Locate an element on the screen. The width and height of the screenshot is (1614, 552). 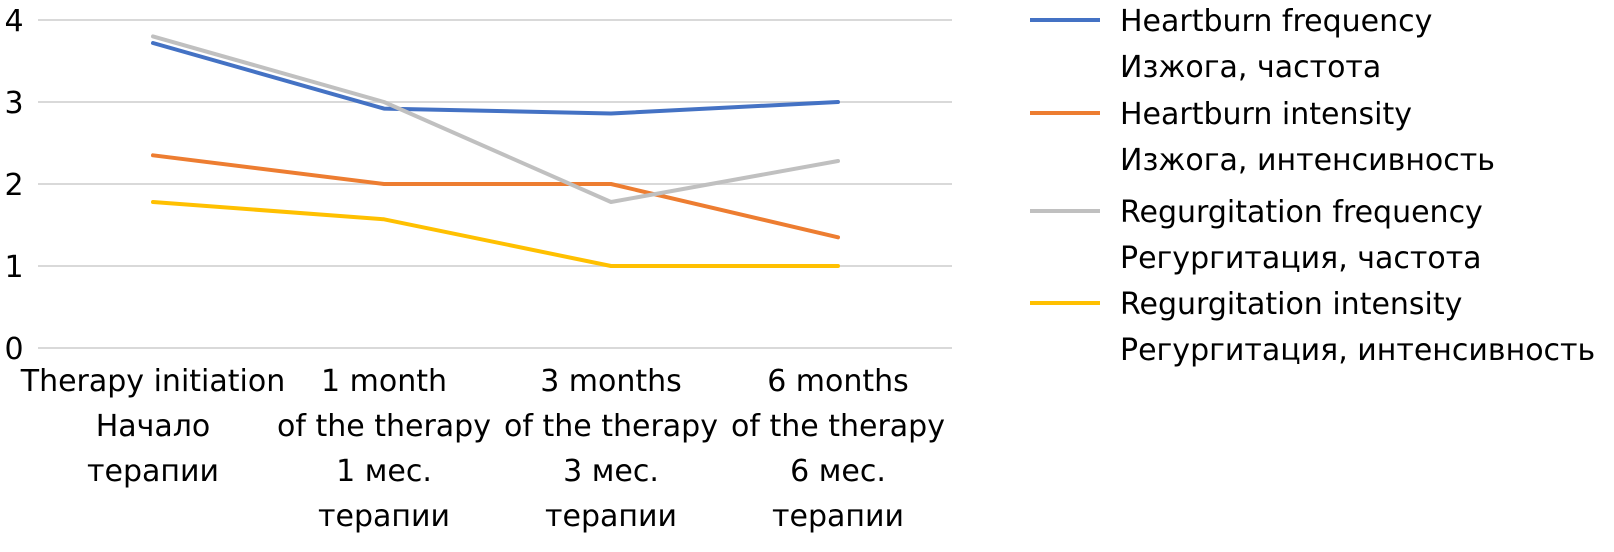
x-tick-label-line: 3 мес. is located at coordinates (611, 471).